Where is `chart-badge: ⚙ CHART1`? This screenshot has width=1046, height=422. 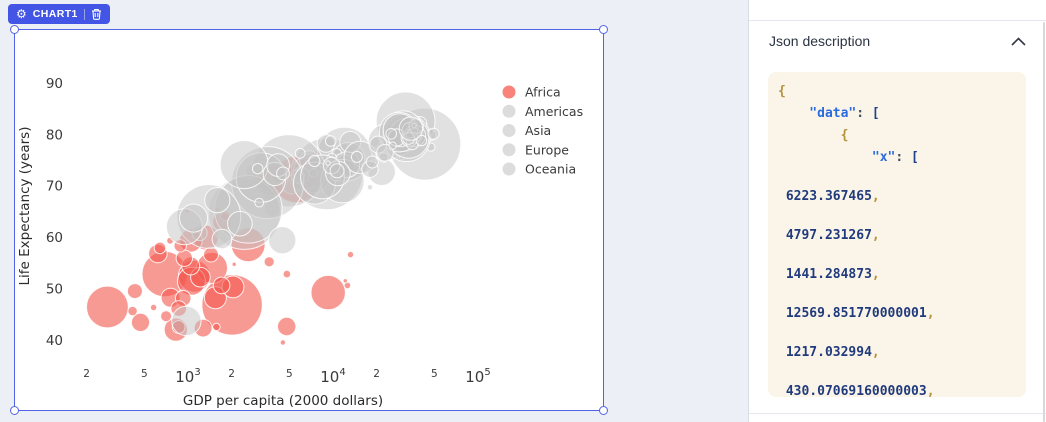
chart-badge: ⚙ CHART1 is located at coordinates (59, 14).